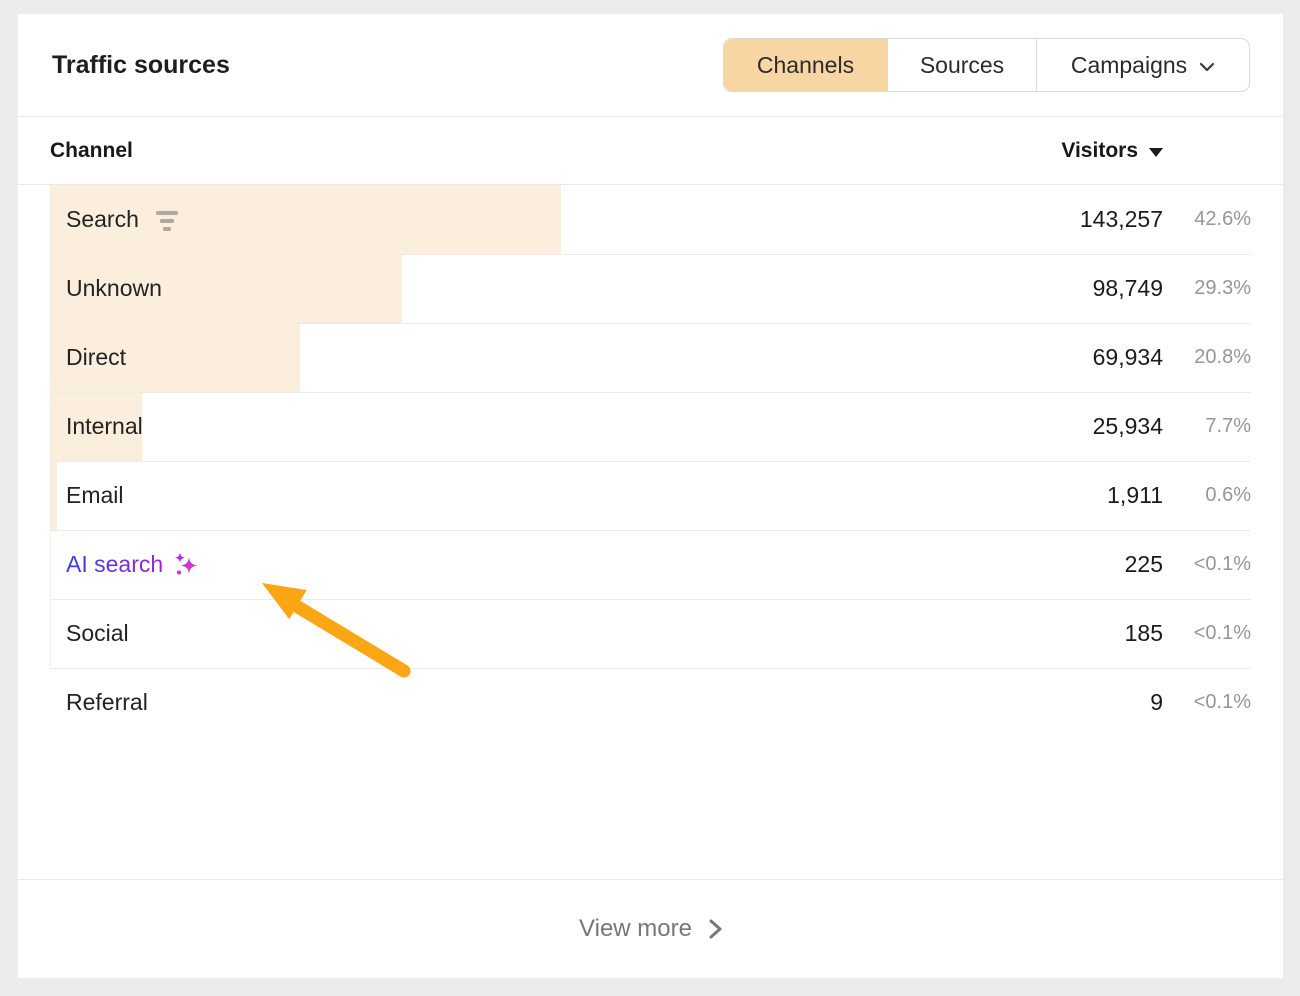 This screenshot has width=1300, height=996. What do you see at coordinates (97, 633) in the screenshot?
I see `channel-name: Social` at bounding box center [97, 633].